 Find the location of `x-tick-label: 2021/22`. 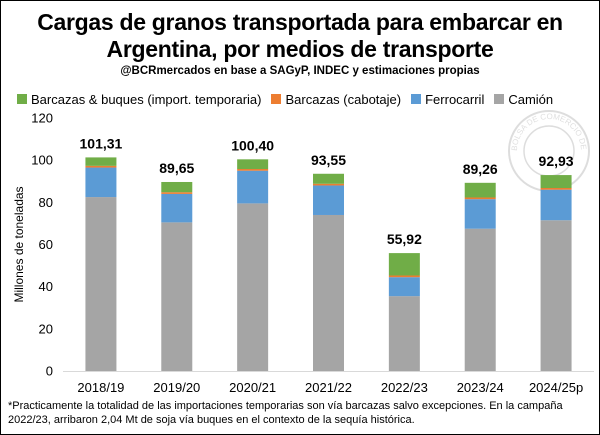

x-tick-label: 2021/22 is located at coordinates (328, 387).